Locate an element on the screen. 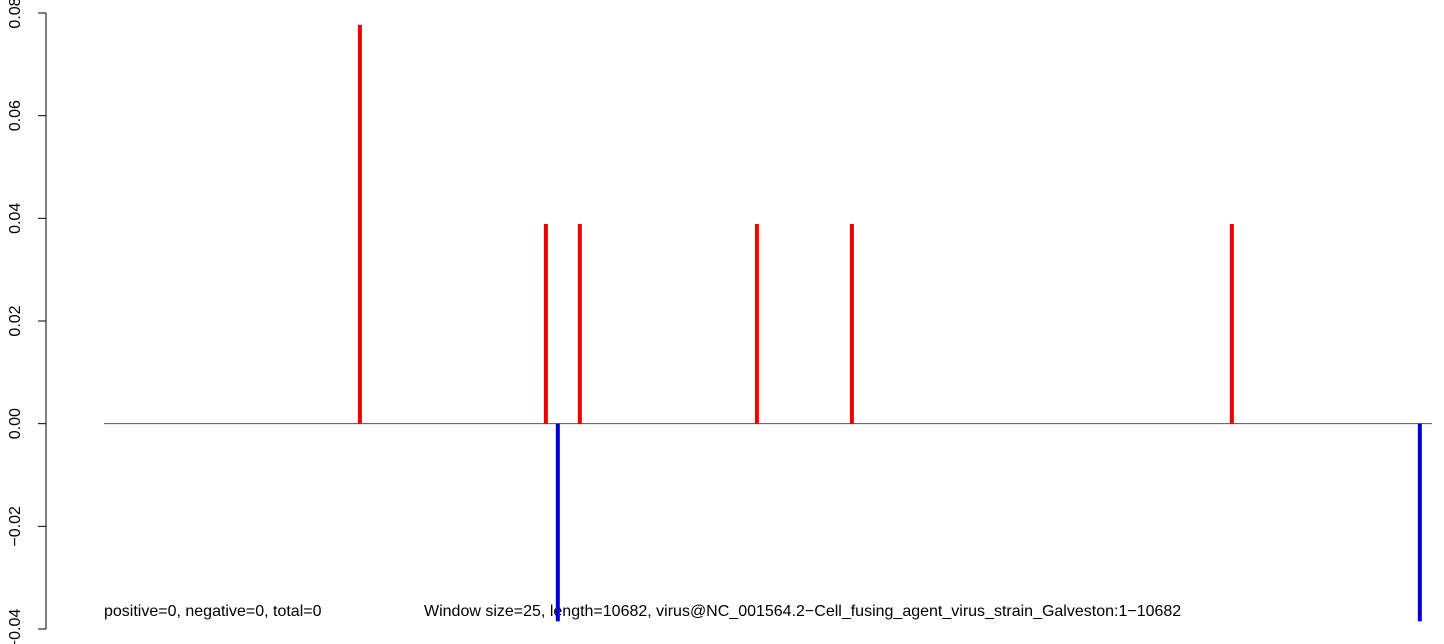  y-tick-label: −0.04 is located at coordinates (15, 626).